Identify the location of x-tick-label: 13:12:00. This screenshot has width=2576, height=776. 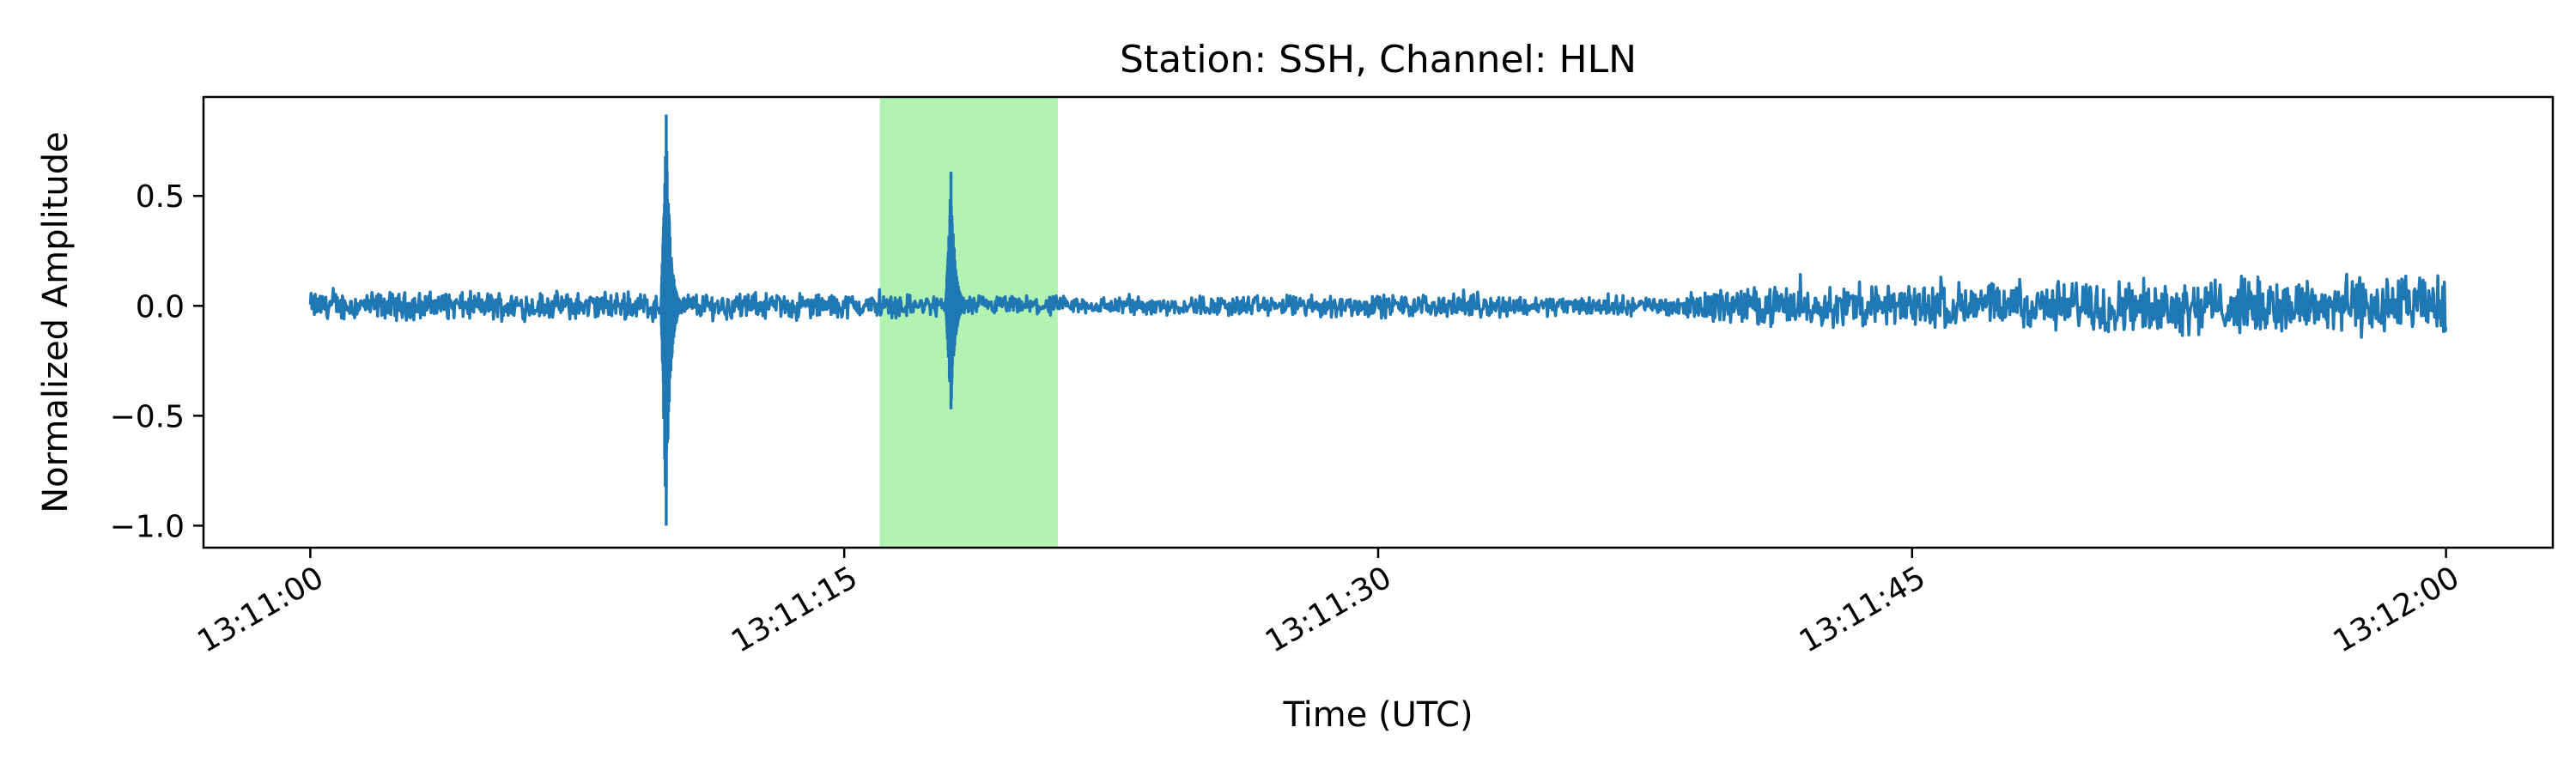
(2397, 610).